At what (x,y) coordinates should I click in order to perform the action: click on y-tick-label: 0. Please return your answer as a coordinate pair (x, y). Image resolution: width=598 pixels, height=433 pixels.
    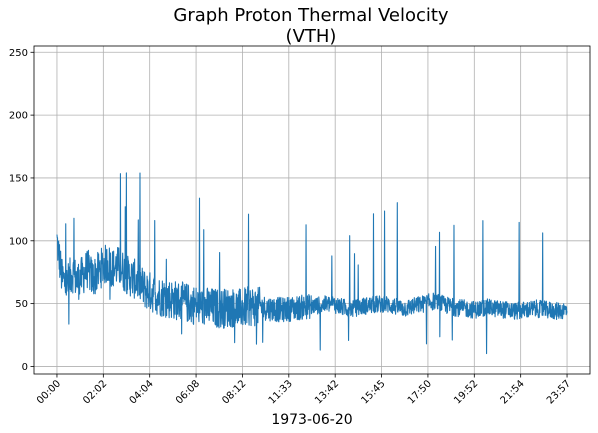
    Looking at the image, I should click on (25, 367).